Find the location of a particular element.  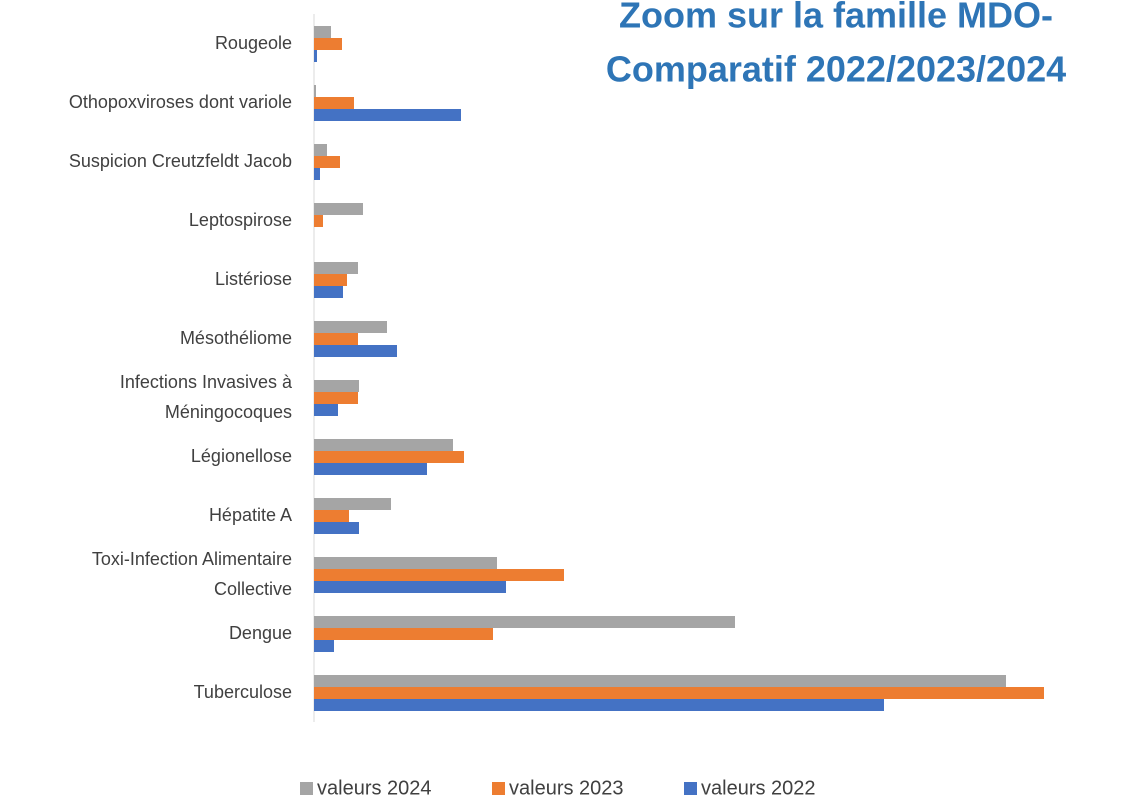

y-tick-label: Listériose is located at coordinates (253, 279).